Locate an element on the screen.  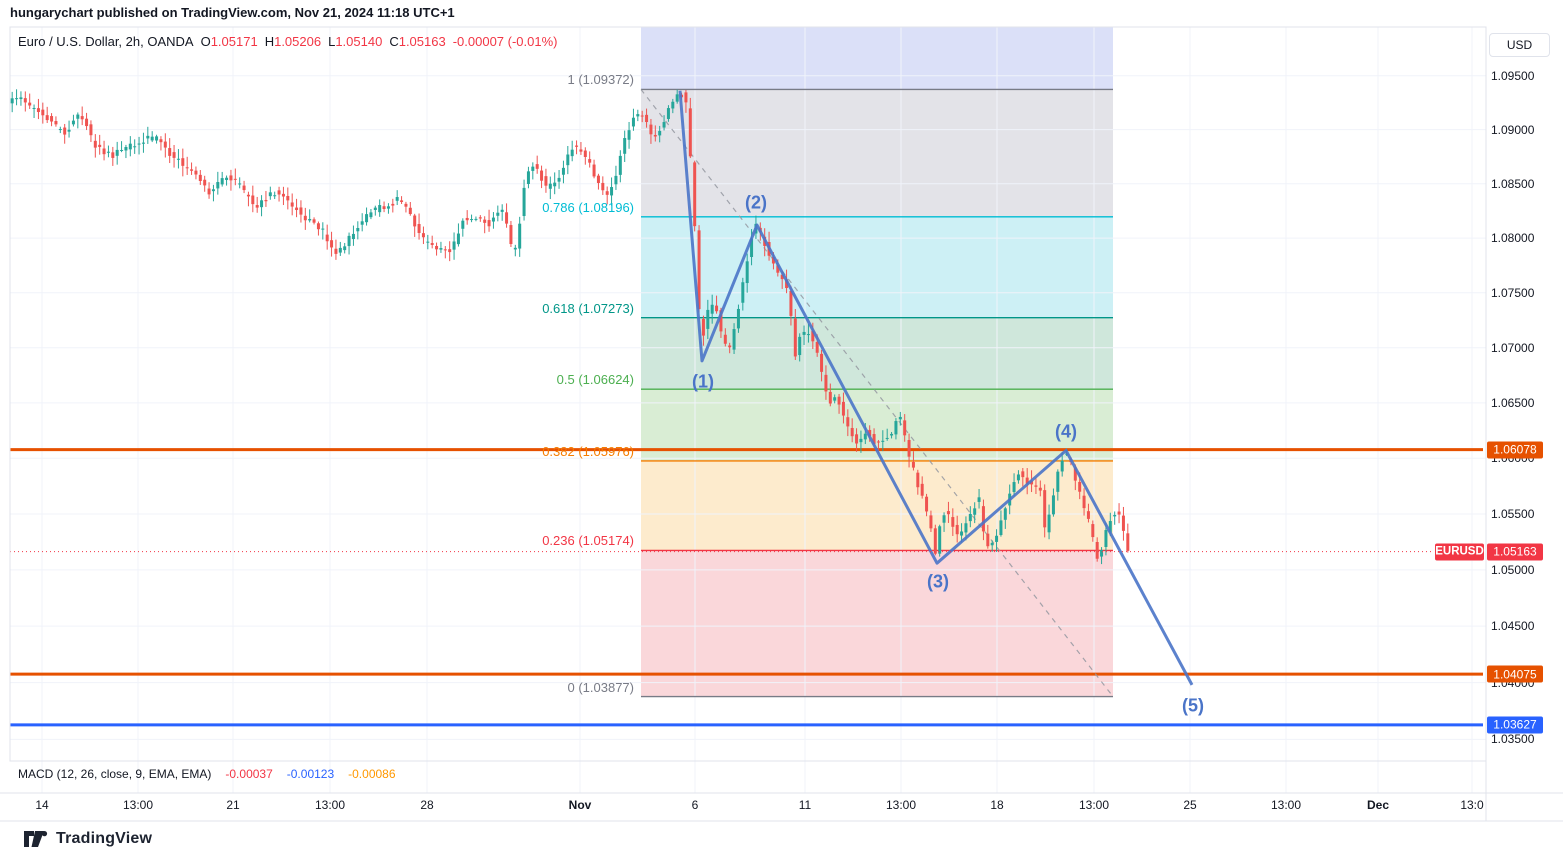
fib-level-label: 0.618 (1.07273) is located at coordinates (588, 308).